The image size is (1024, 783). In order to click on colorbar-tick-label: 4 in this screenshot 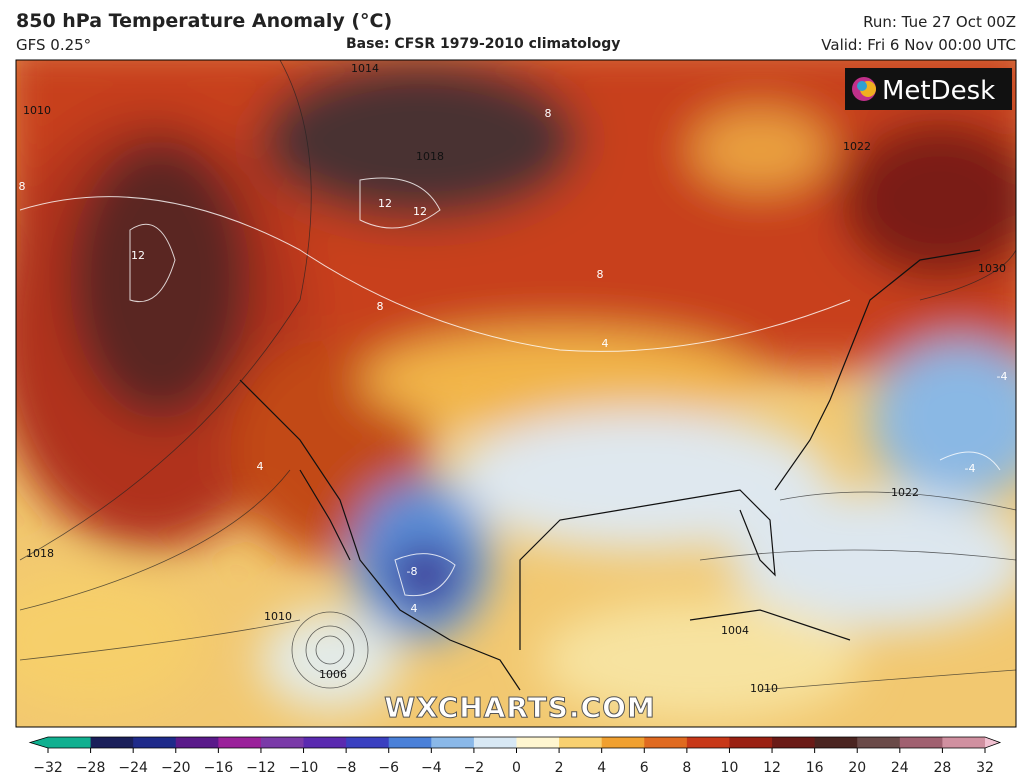, I will do `click(601, 768)`.